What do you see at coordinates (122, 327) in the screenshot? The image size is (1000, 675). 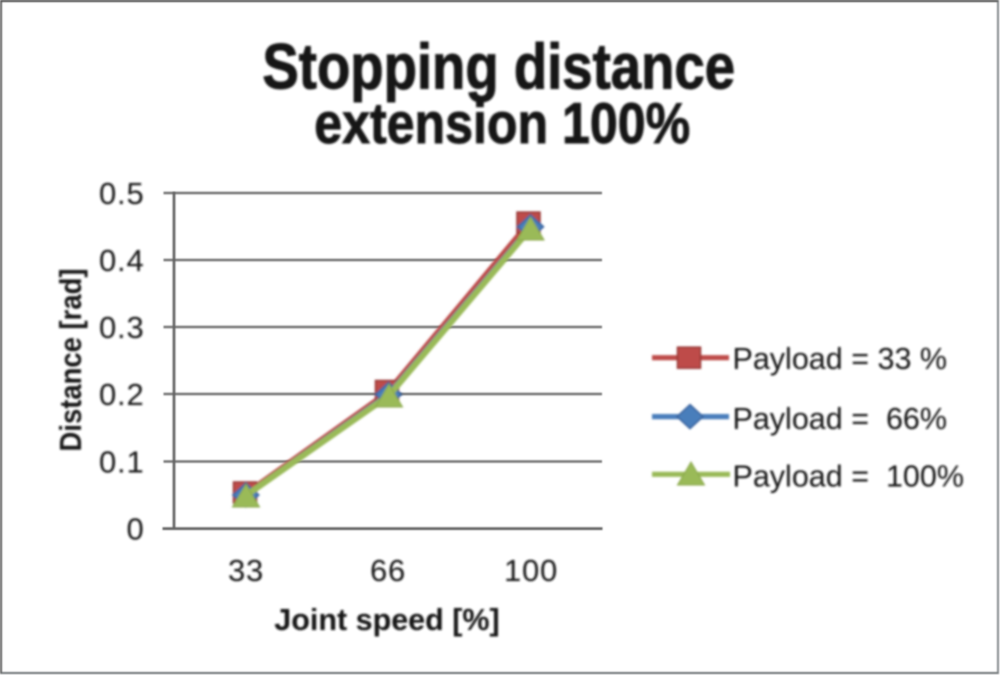 I see `svg-text: 0.3` at bounding box center [122, 327].